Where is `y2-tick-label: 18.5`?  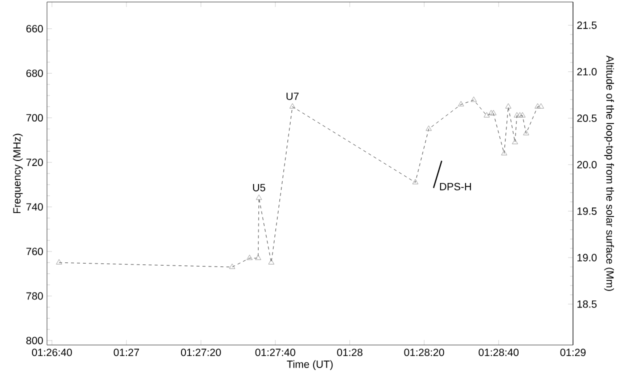
y2-tick-label: 18.5 is located at coordinates (587, 304).